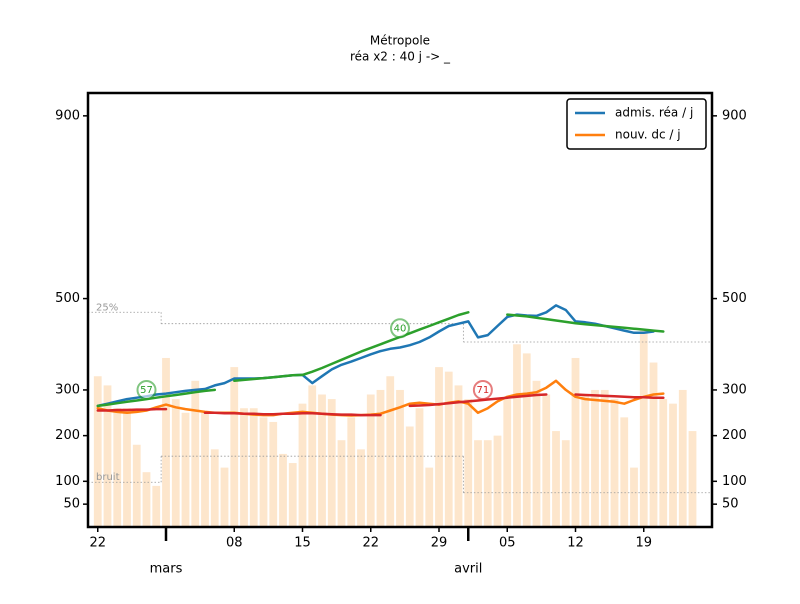 The width and height of the screenshot is (800, 604). Describe the element at coordinates (468, 569) in the screenshot. I see `x-major-tick-label: avril` at that location.